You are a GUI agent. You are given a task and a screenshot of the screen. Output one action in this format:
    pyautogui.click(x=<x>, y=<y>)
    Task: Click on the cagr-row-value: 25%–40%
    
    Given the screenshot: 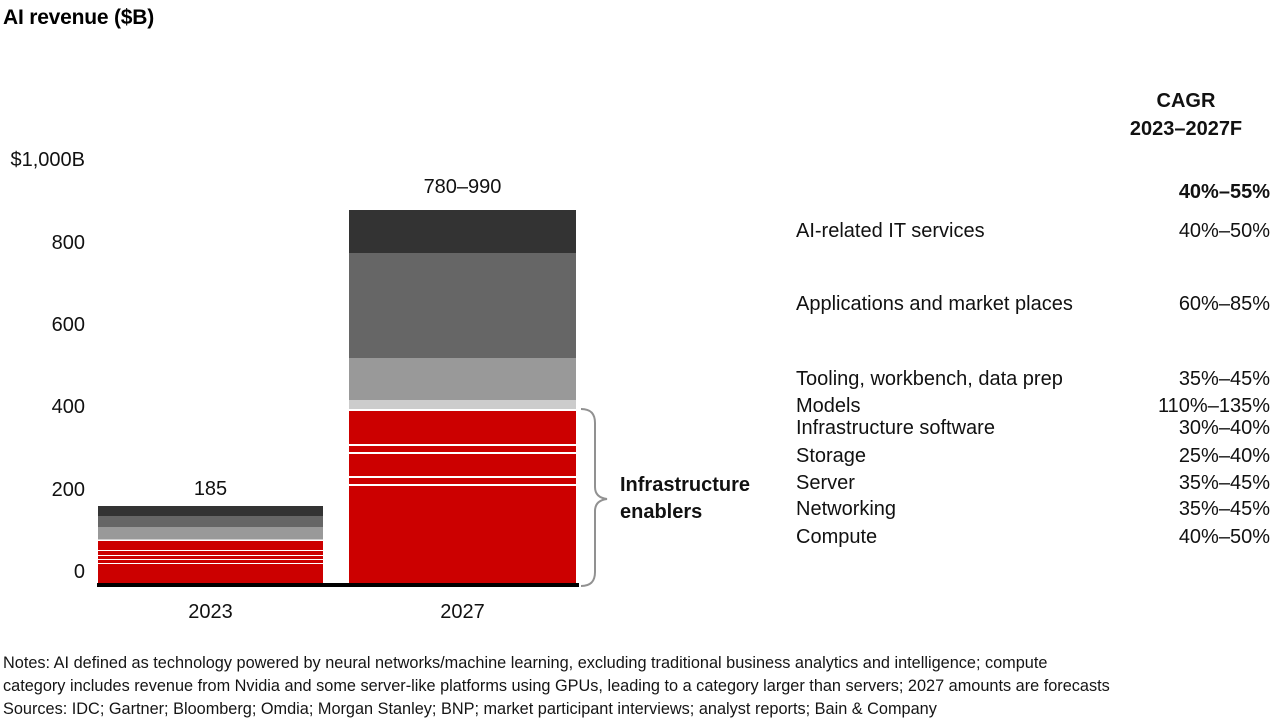 What is the action you would take?
    pyautogui.click(x=1224, y=455)
    